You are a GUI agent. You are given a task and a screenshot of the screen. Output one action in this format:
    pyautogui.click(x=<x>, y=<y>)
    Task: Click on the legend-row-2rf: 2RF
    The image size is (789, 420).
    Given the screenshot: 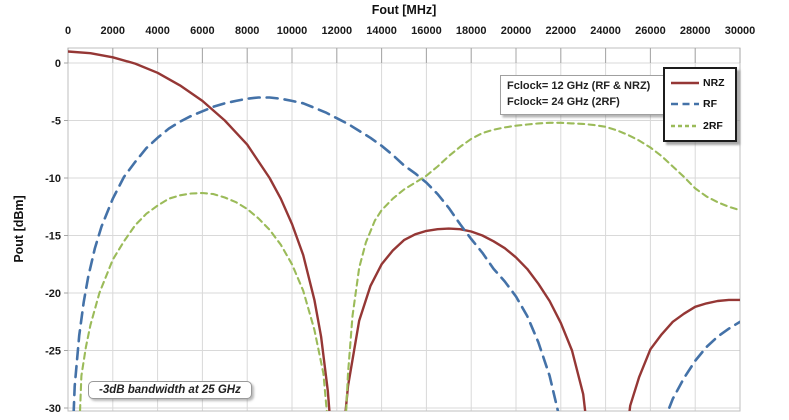 What is the action you would take?
    pyautogui.click(x=700, y=126)
    